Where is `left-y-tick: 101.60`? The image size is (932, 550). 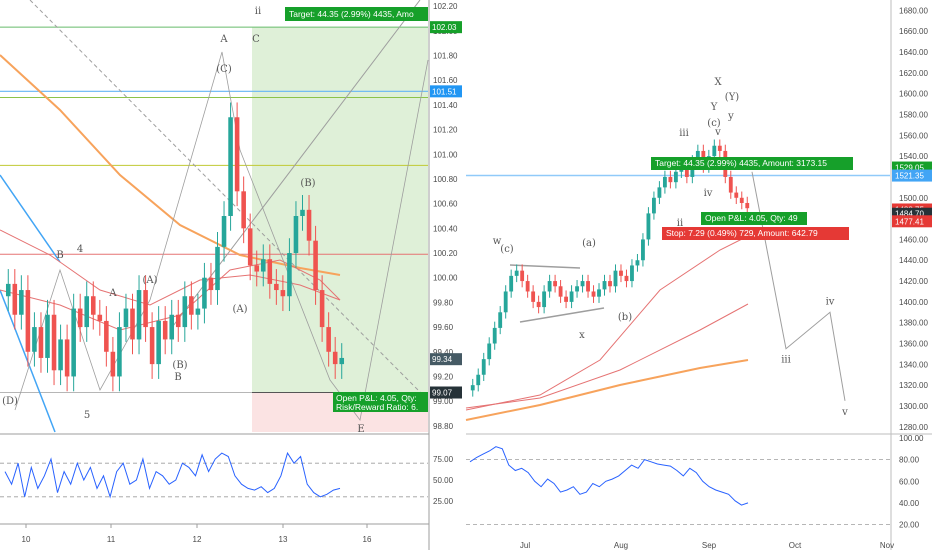 left-y-tick: 101.60 is located at coordinates (445, 80).